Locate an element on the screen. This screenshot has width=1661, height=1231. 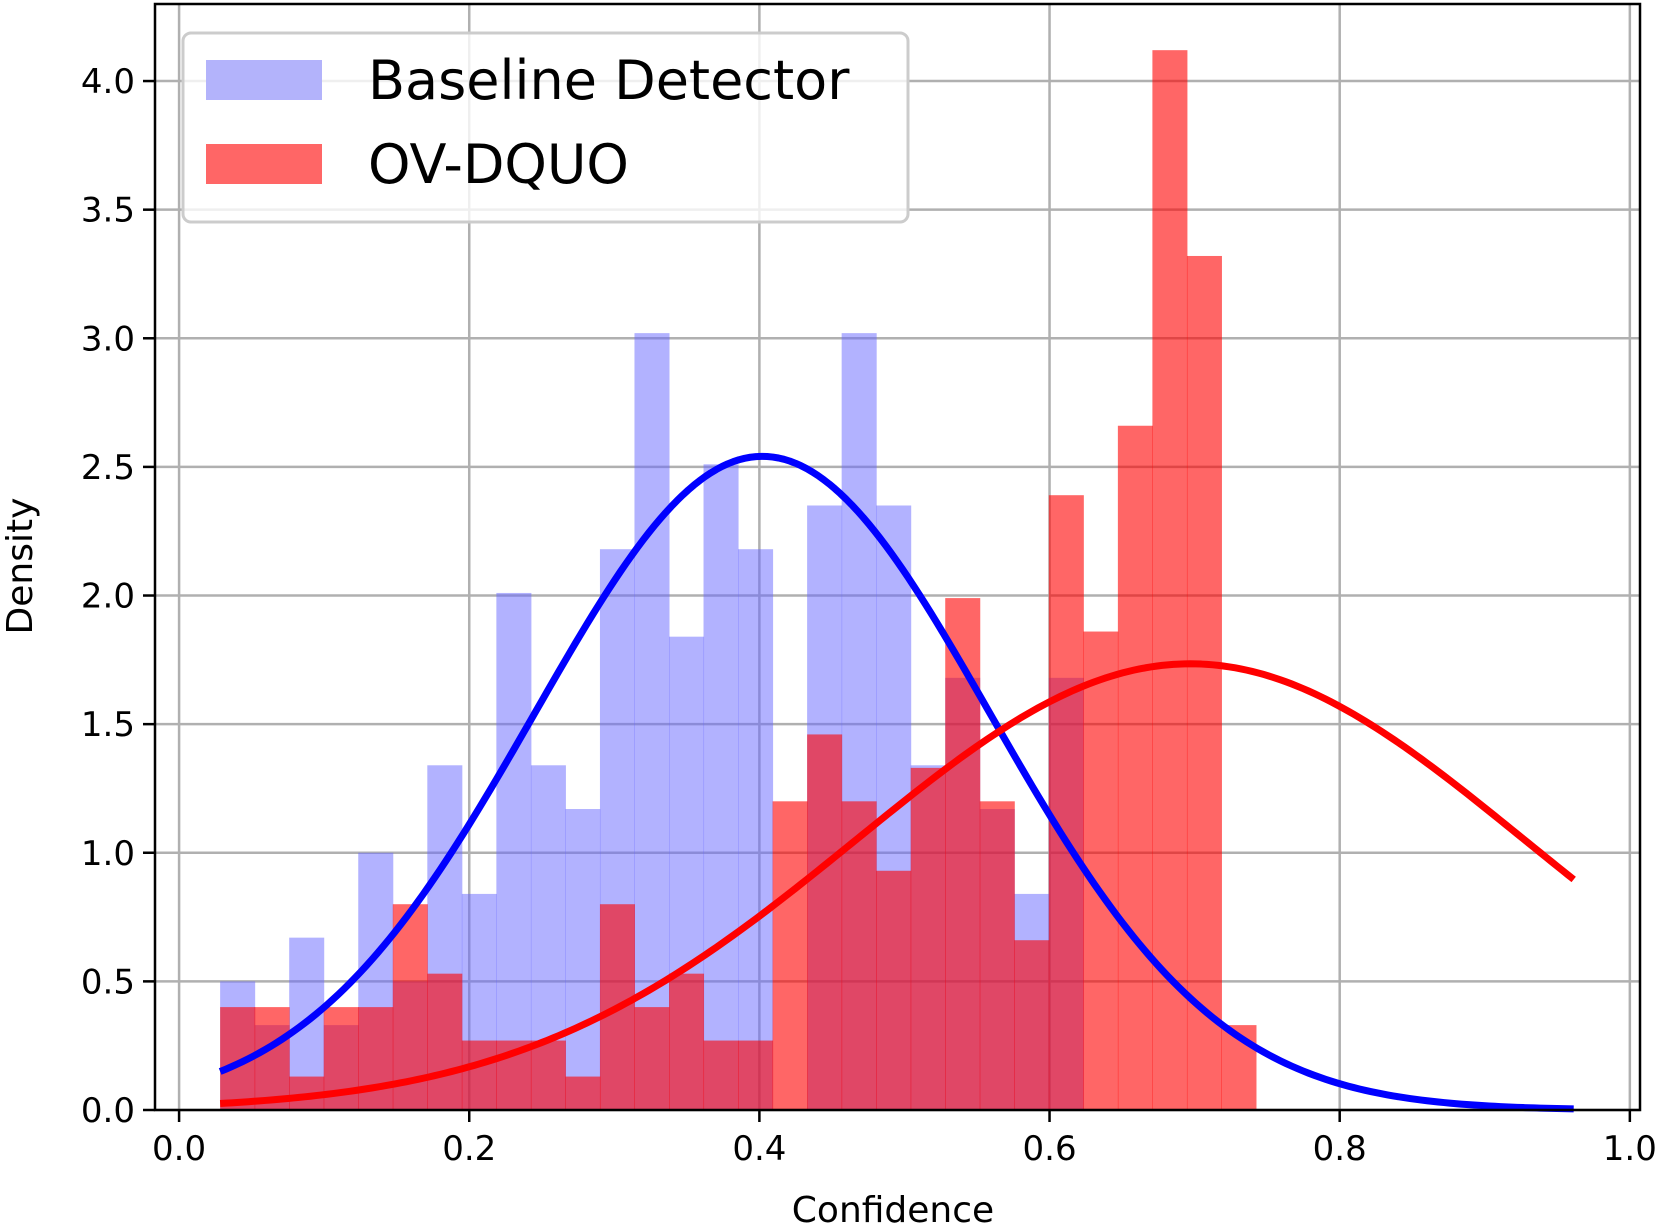
x-tick-label: 0.6 is located at coordinates (1050, 1149).